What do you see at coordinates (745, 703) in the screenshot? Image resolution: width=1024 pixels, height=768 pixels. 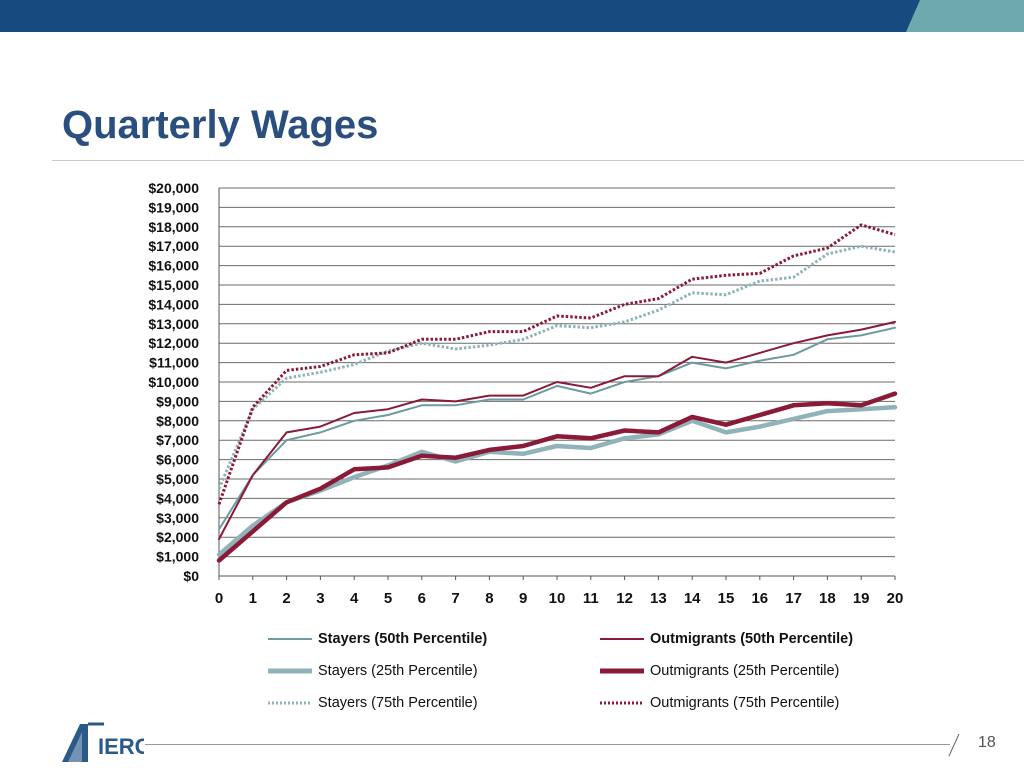 I see `legend-label: Outmigrants (75th Percentile)` at bounding box center [745, 703].